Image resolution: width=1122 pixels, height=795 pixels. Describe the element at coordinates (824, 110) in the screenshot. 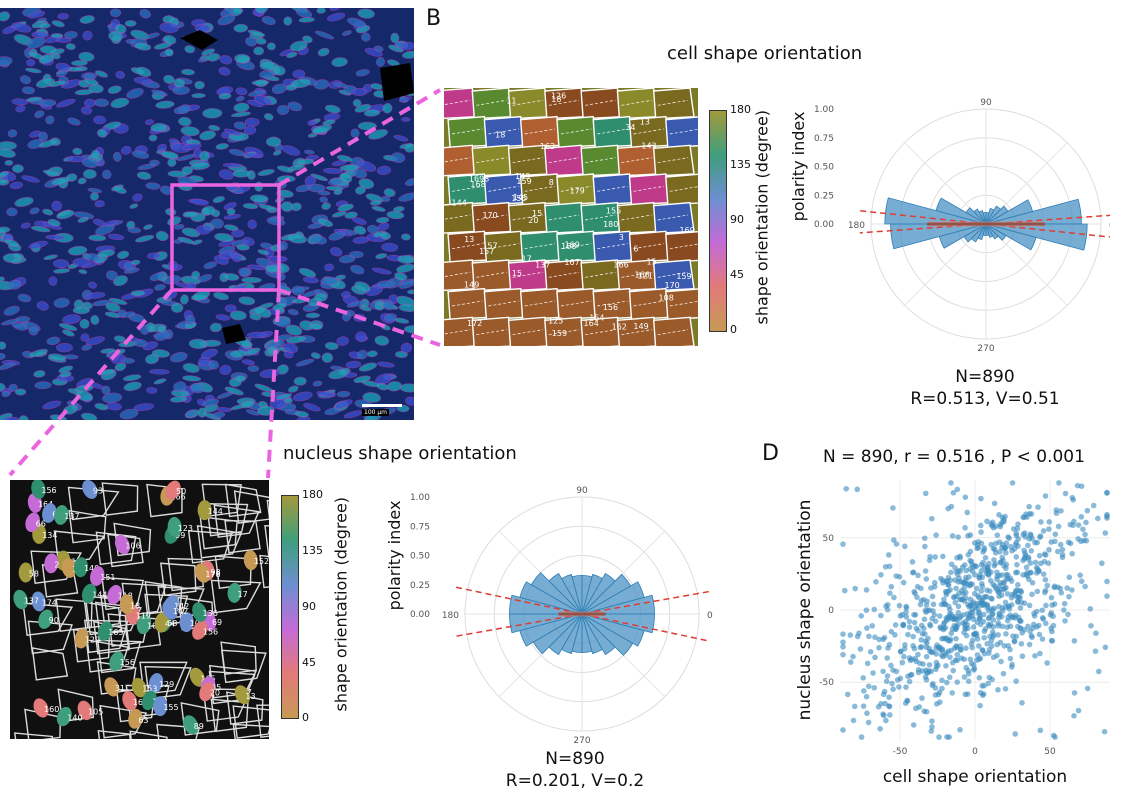

I see `polar-r-tick: 1.00` at that location.